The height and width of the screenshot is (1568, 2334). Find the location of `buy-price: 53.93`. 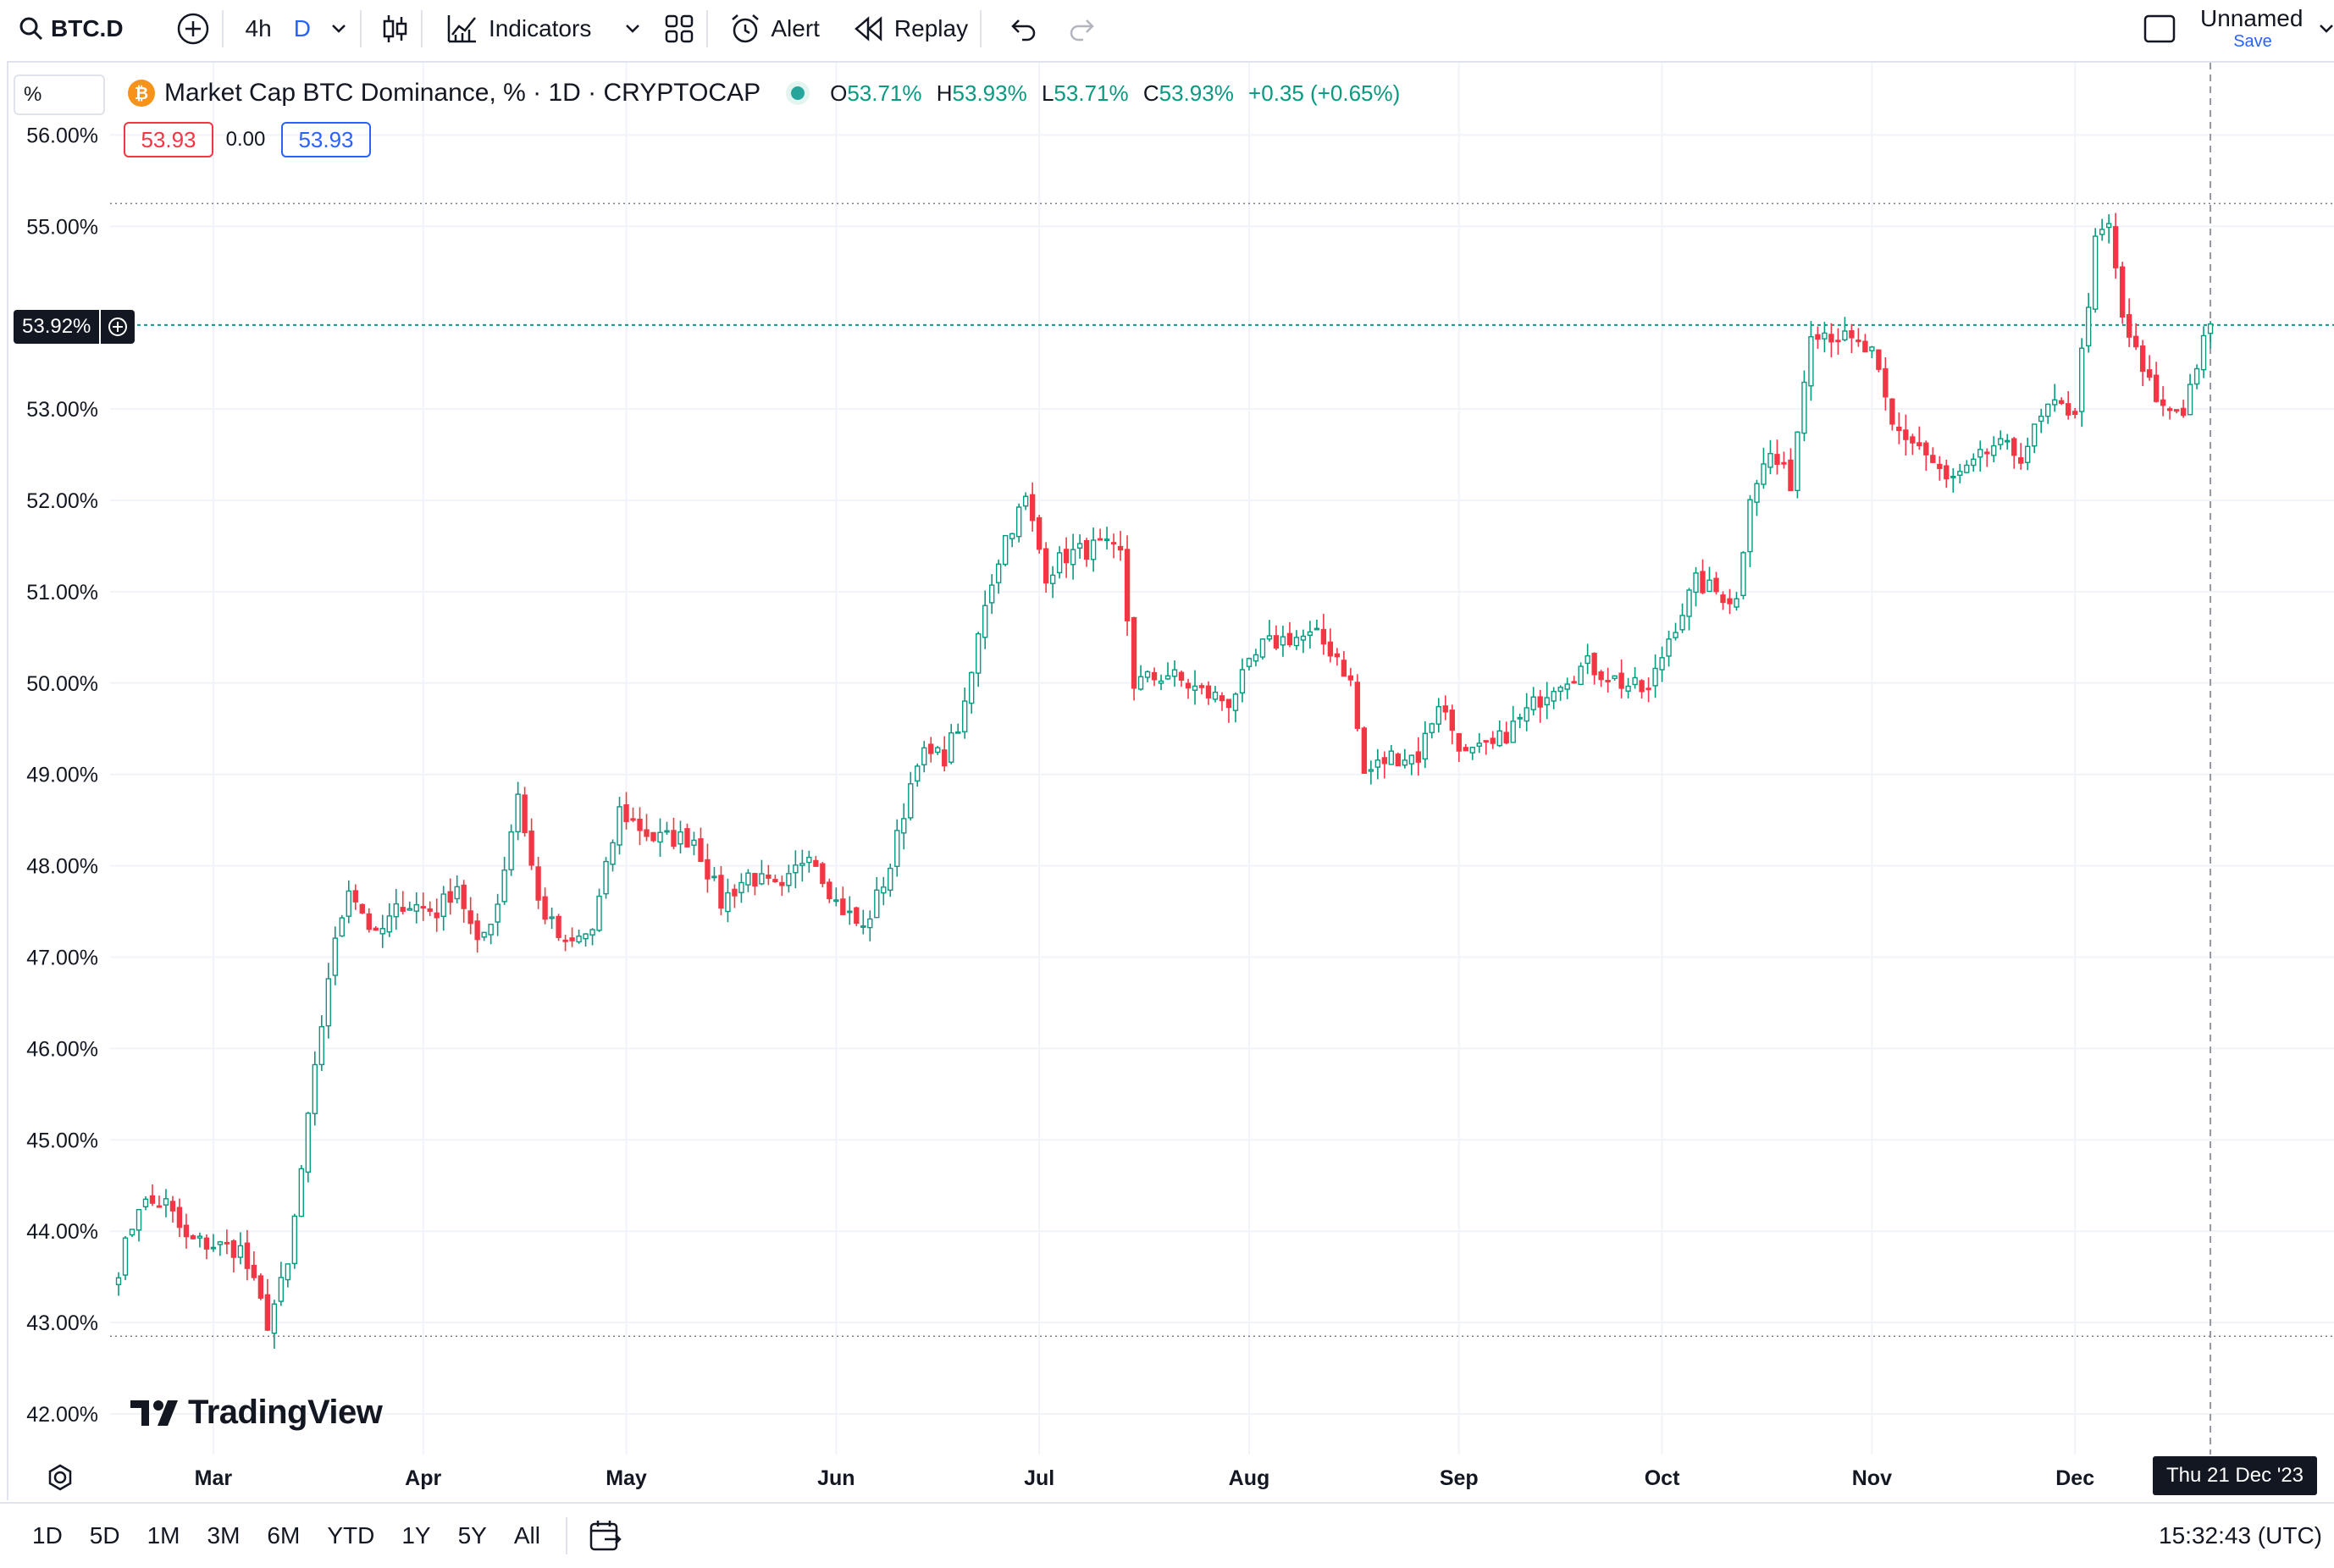

buy-price: 53.93 is located at coordinates (326, 139).